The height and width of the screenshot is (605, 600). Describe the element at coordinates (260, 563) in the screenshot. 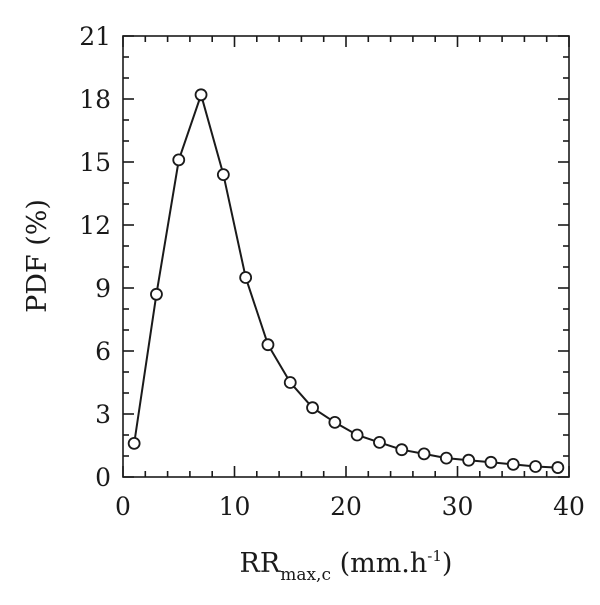

I see `x-axis-title-main: RR` at that location.